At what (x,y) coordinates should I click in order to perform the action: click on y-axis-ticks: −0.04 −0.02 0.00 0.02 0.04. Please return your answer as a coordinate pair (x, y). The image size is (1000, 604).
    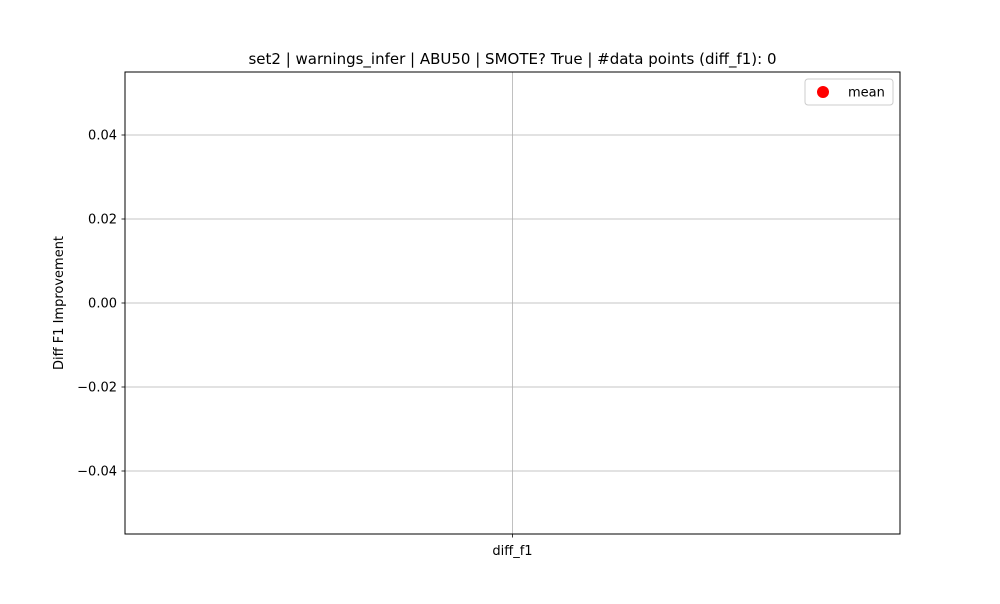
    Looking at the image, I should click on (101, 304).